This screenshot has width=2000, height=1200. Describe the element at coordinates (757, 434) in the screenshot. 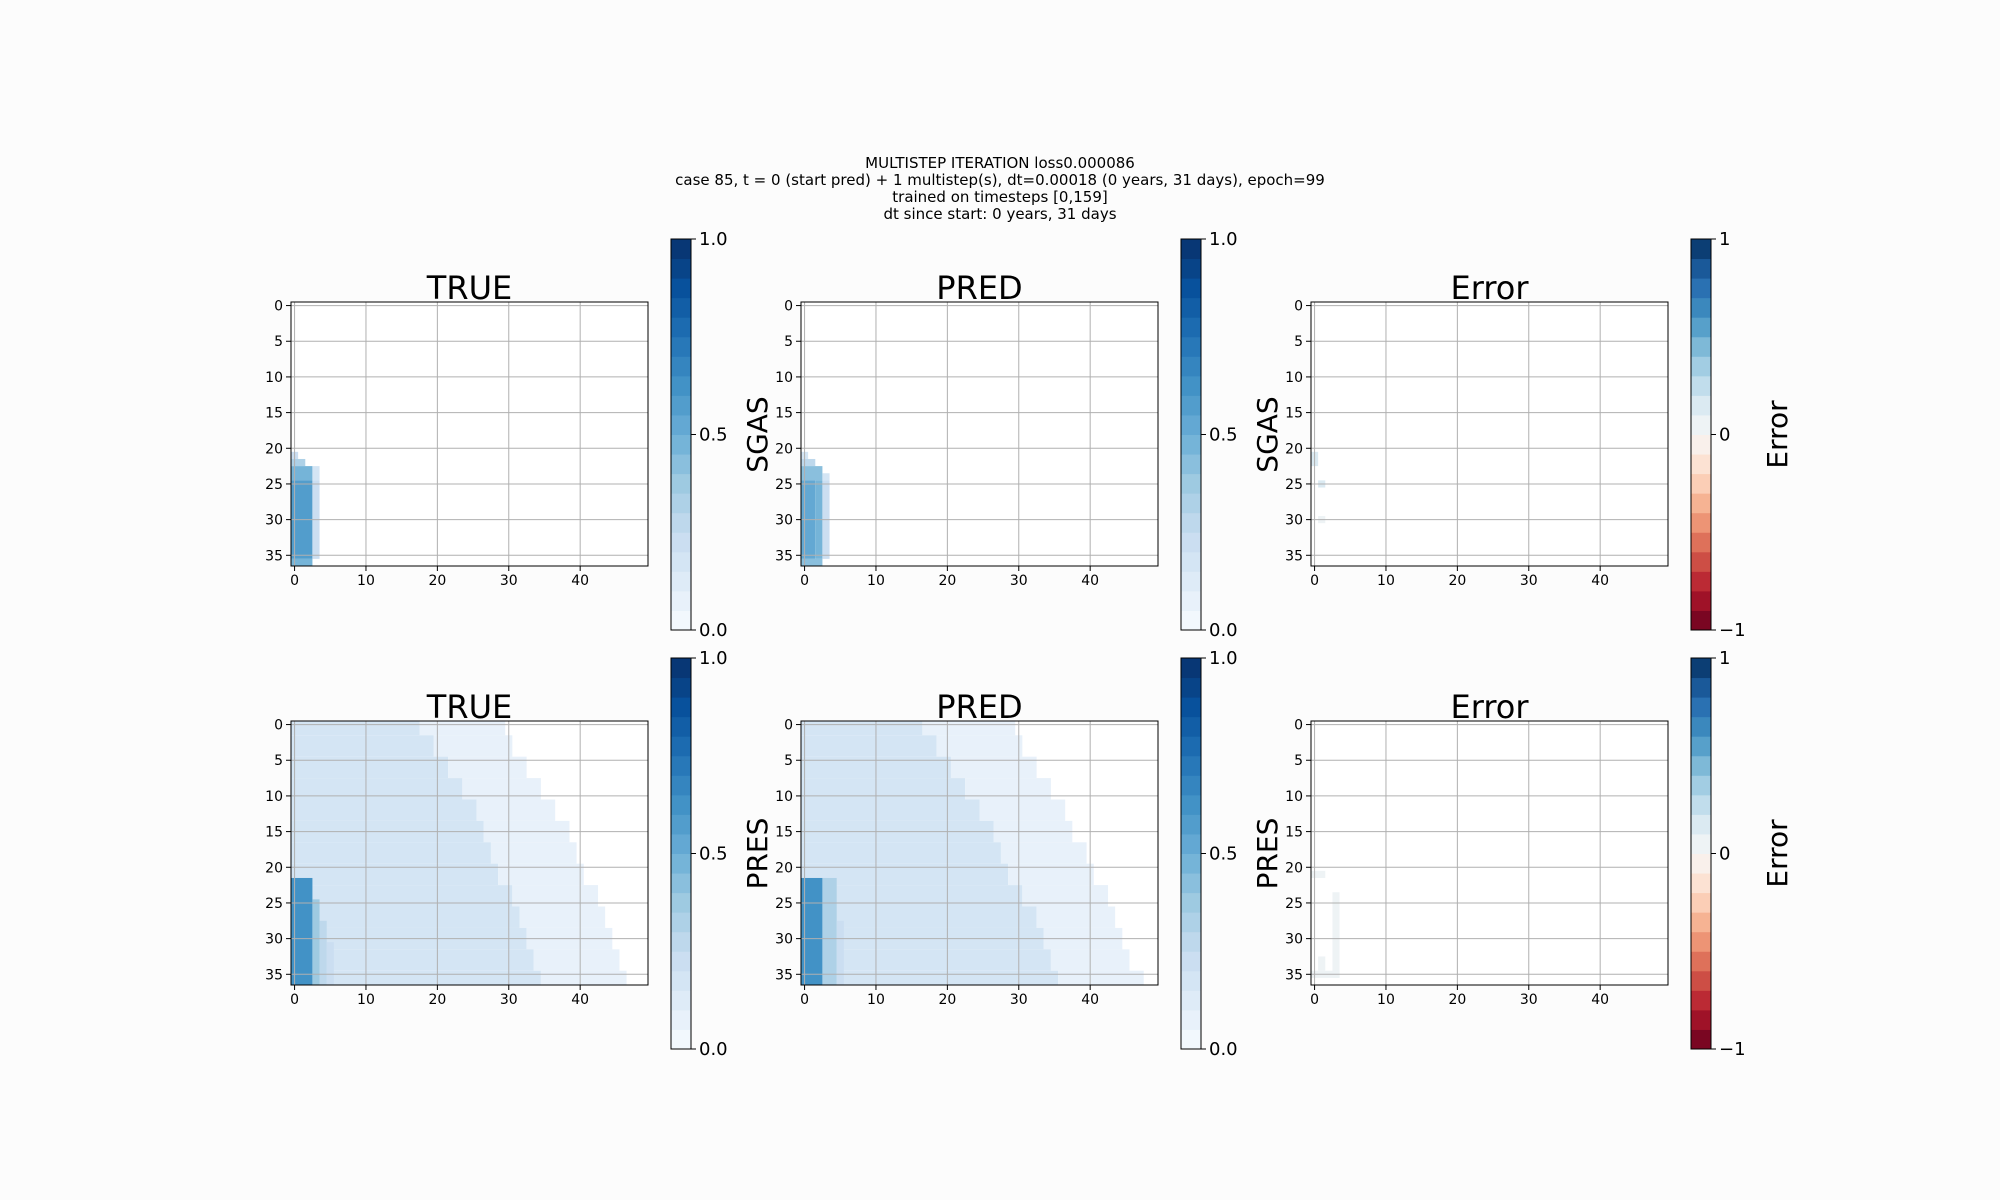

I see `colorbar-label: SGAS` at that location.